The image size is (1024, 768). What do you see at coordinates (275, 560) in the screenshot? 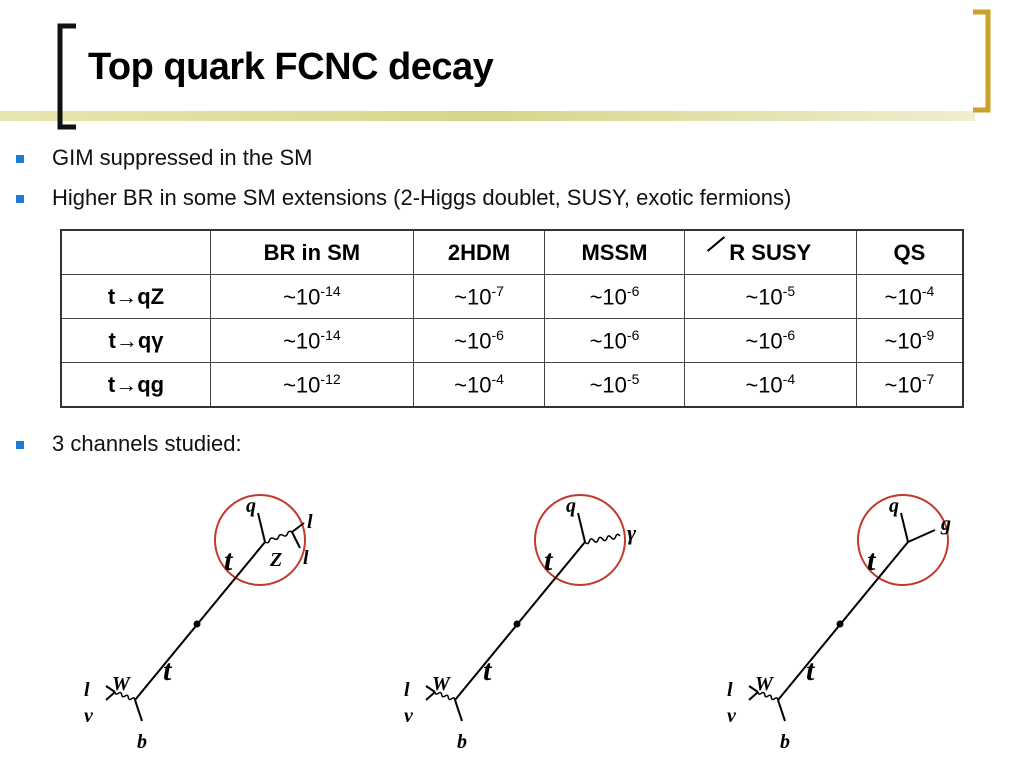
I see `particle-label: Z` at bounding box center [275, 560].